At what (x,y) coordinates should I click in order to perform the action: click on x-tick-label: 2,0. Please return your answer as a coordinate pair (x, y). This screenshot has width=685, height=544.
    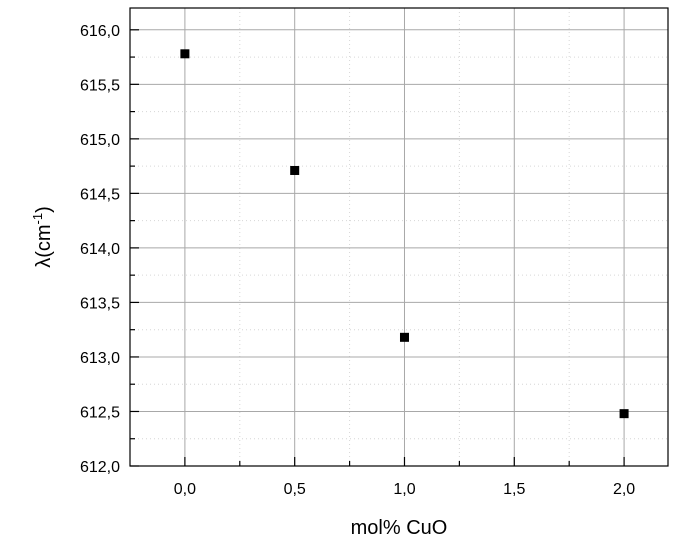
    Looking at the image, I should click on (624, 489).